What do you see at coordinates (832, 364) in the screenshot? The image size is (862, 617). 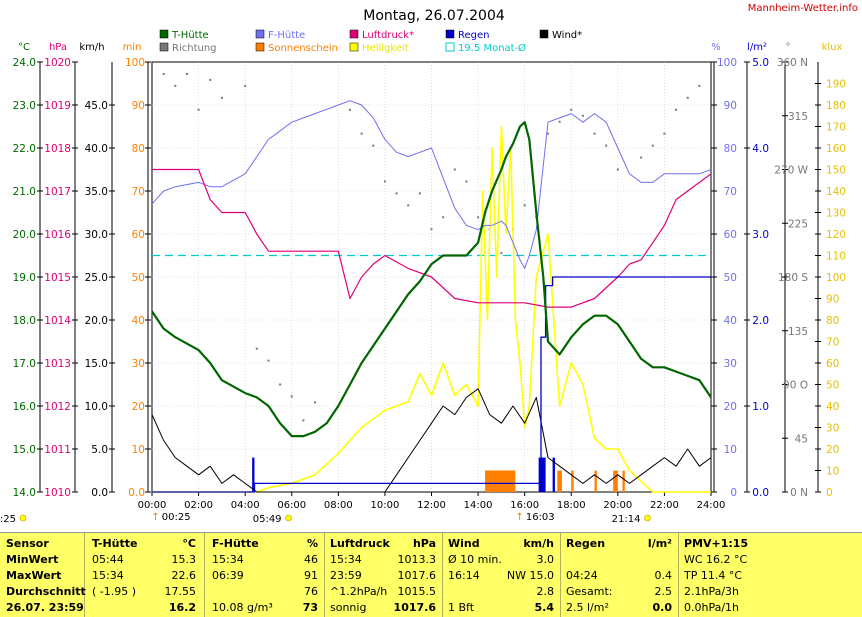 I see `y-tick-label-brightness: 60` at bounding box center [832, 364].